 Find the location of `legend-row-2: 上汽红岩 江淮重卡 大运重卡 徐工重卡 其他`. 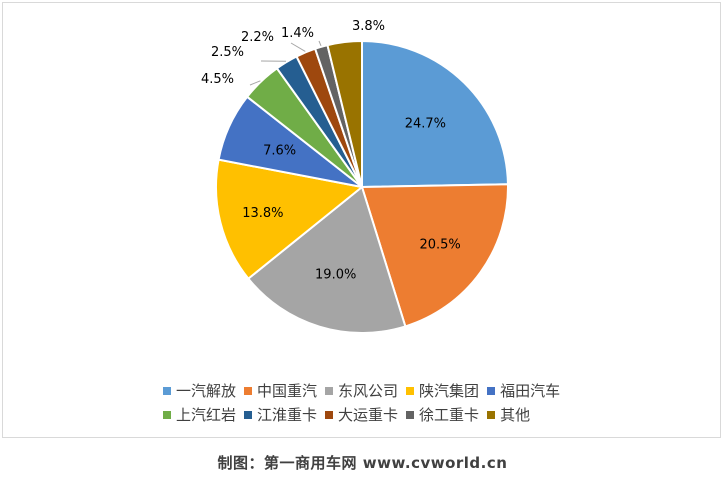

legend-row-2: 上汽红岩 江淮重卡 大运重卡 徐工重卡 其他 is located at coordinates (348, 414).